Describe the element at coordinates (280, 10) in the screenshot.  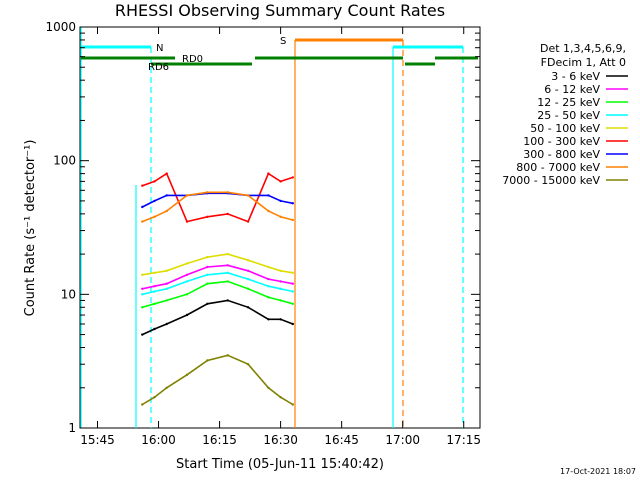
I see `chart-title: RHESSI Observing Summary Count Rates` at that location.